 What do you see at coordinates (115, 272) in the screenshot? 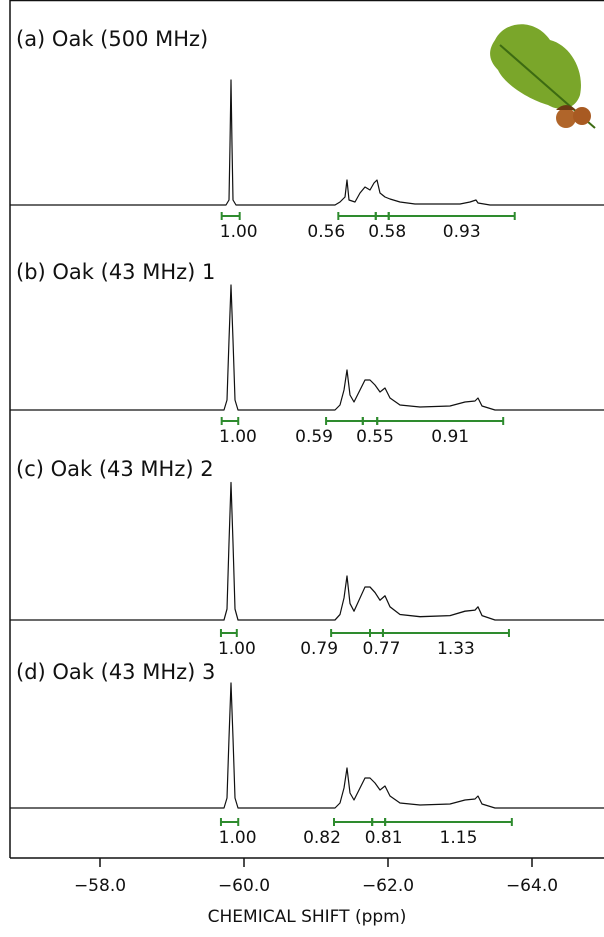
I see `panel-title: (b) Oak (43 MHz) 1` at bounding box center [115, 272].